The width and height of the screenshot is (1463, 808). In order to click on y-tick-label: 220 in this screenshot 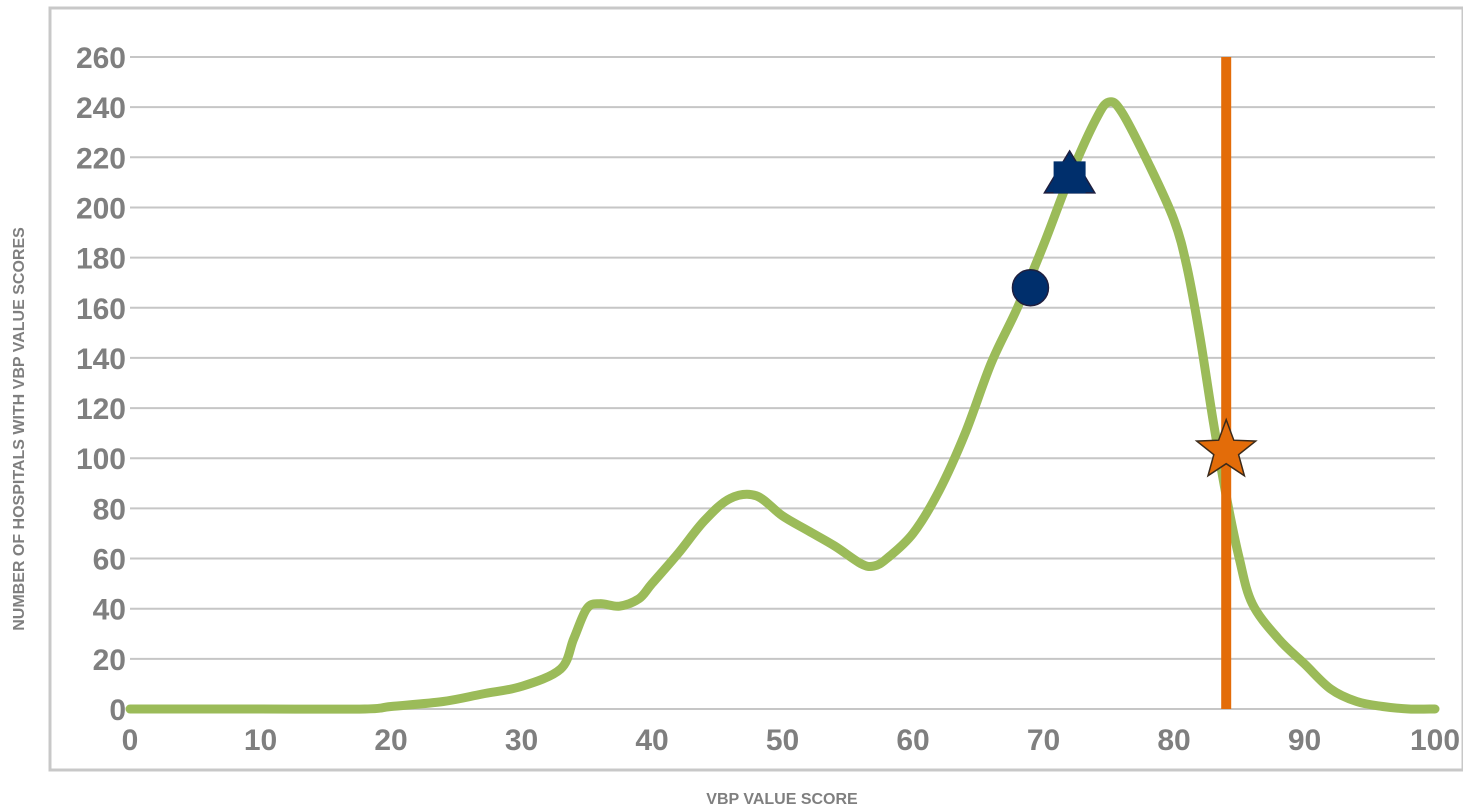, I will do `click(101, 158)`.